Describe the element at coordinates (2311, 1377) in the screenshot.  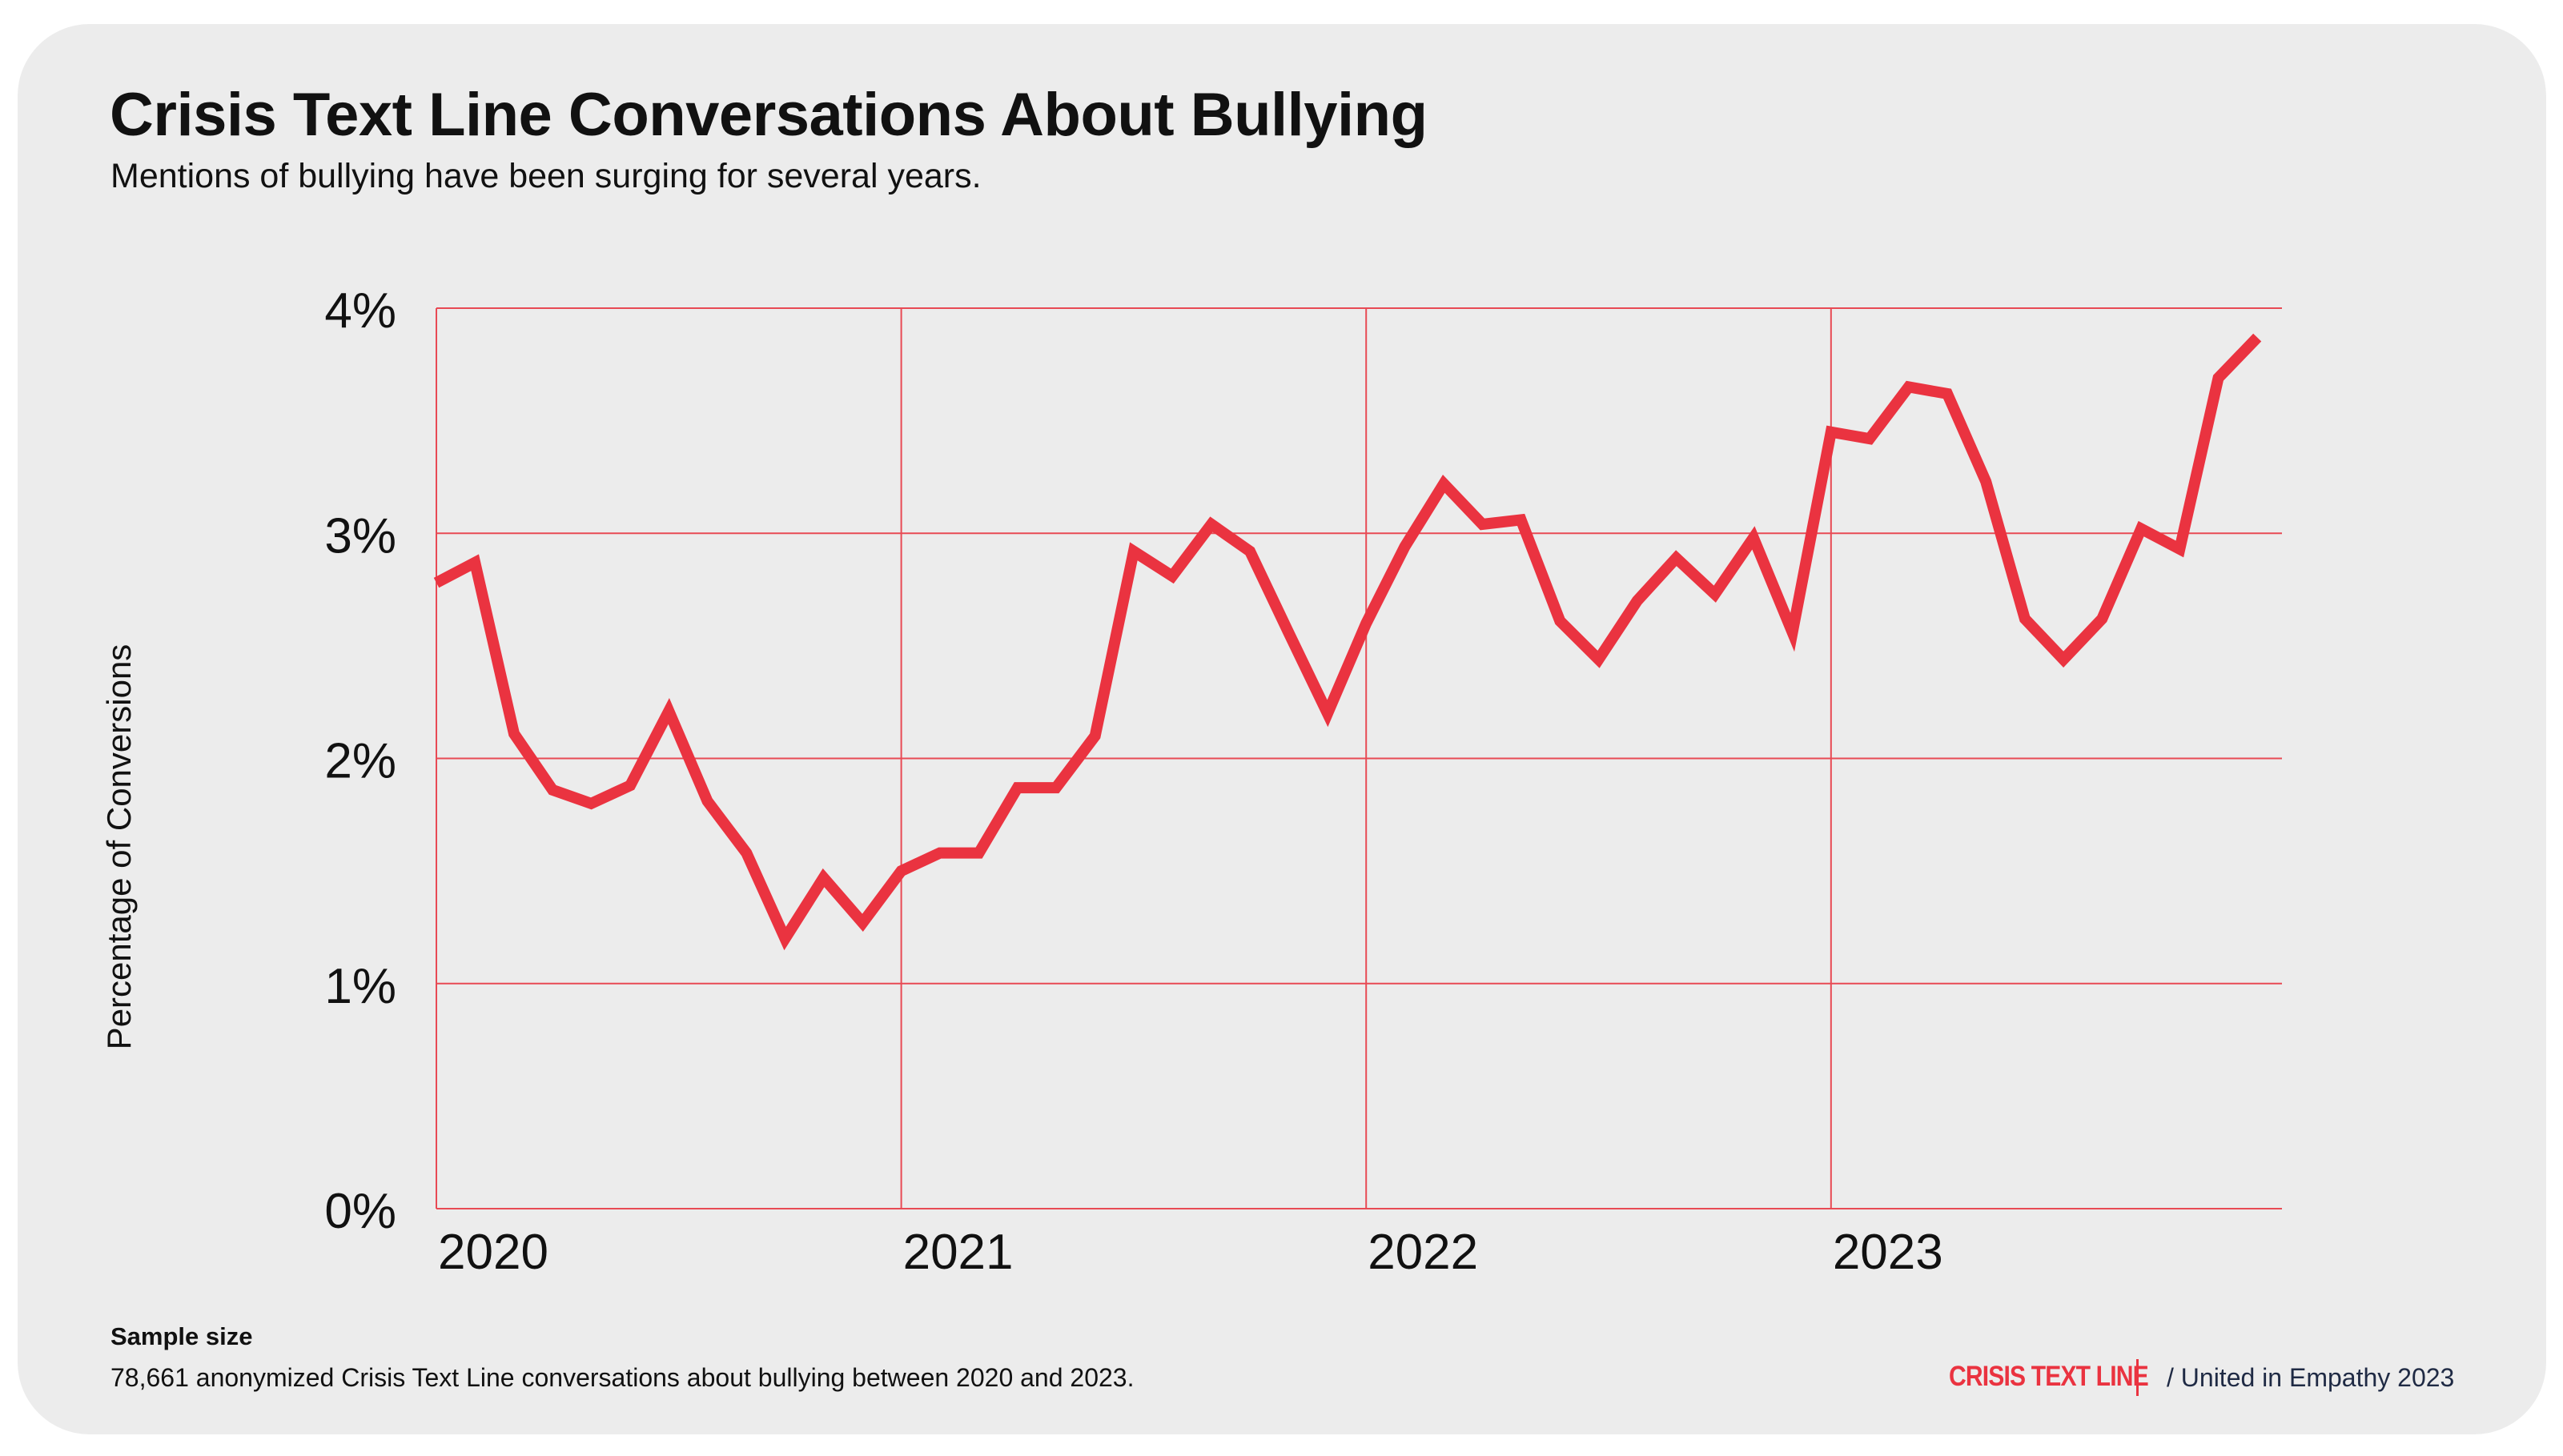
I see `edition-label: / United in Empathy 2023` at that location.